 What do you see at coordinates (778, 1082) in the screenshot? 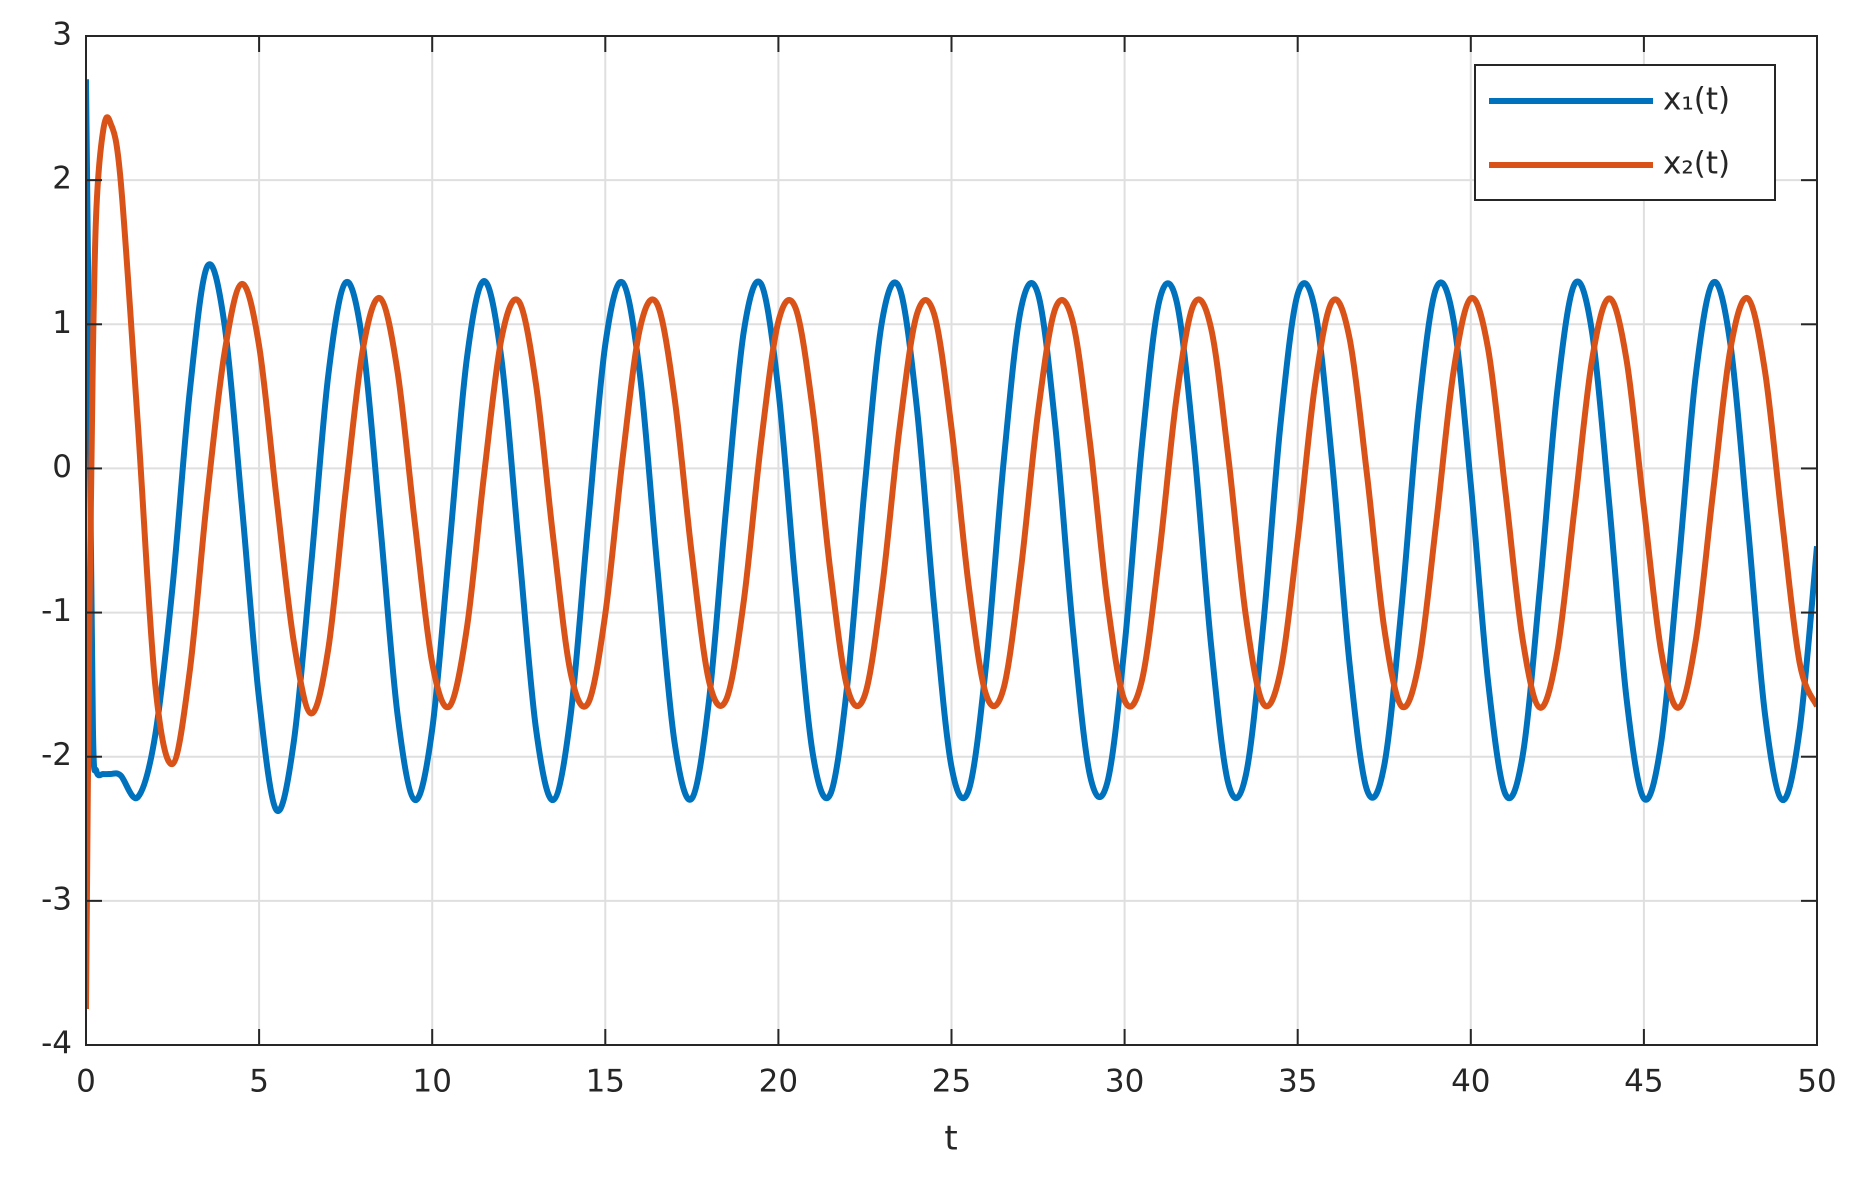
I see `x-tick-label: 20` at bounding box center [778, 1082].